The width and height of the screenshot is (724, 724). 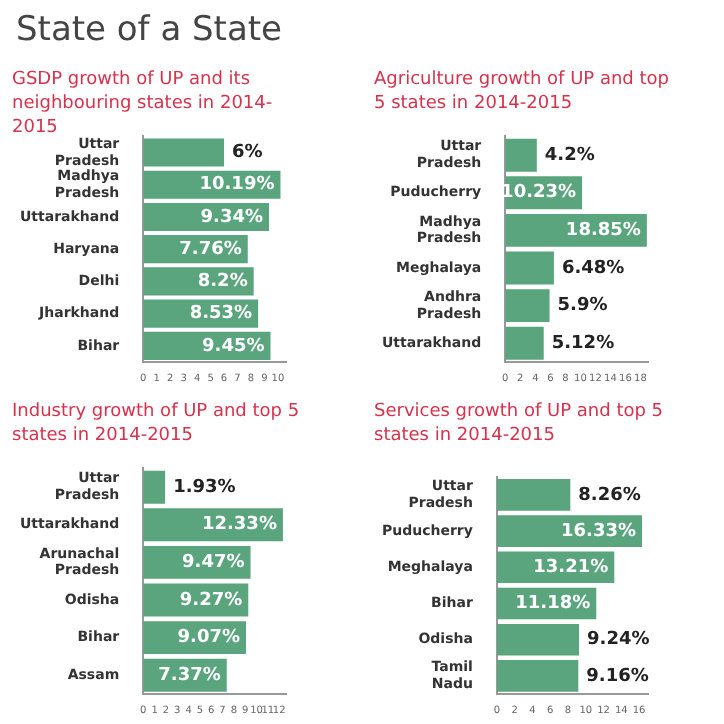 I want to click on data-label: 16.33%, so click(x=599, y=531).